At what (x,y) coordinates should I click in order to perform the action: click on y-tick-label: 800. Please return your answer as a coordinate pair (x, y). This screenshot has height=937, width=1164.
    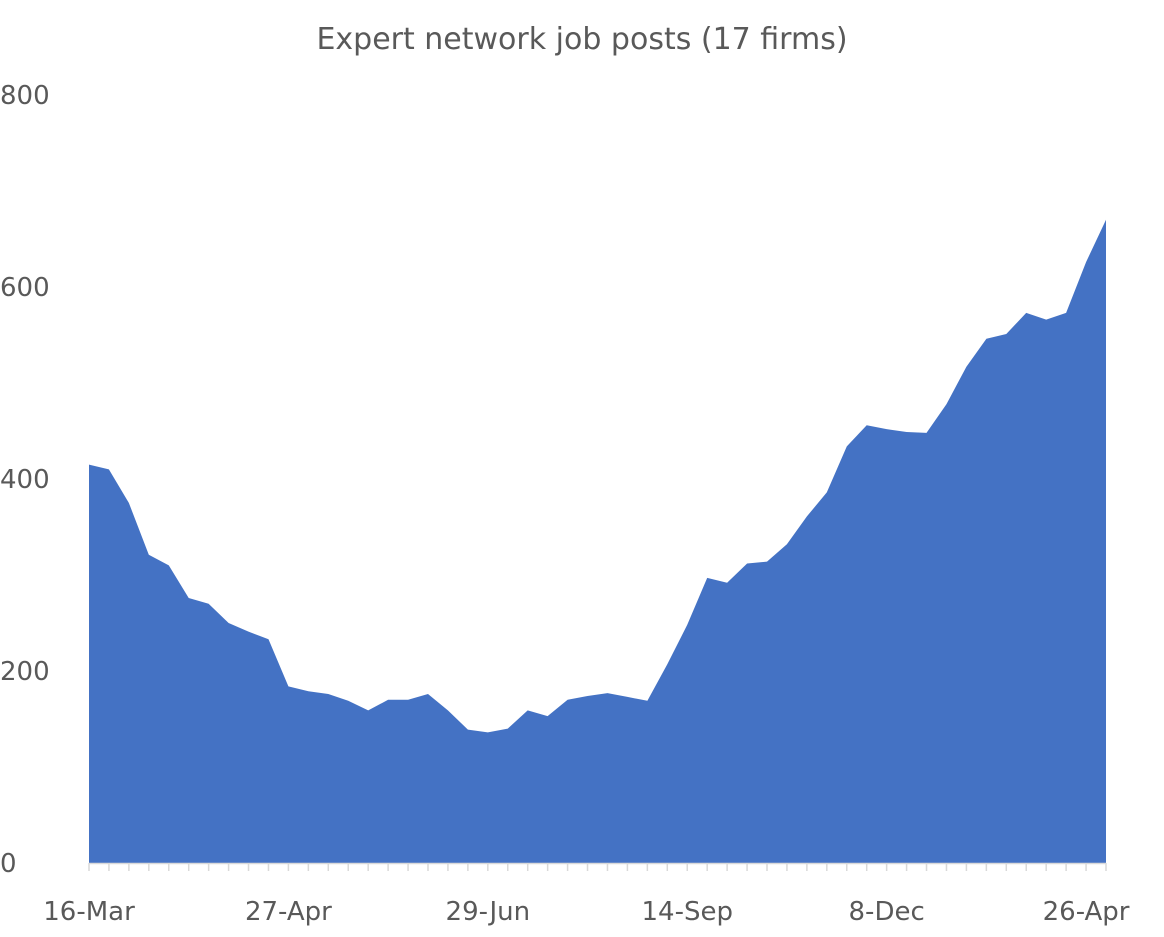
    Looking at the image, I should click on (25, 96).